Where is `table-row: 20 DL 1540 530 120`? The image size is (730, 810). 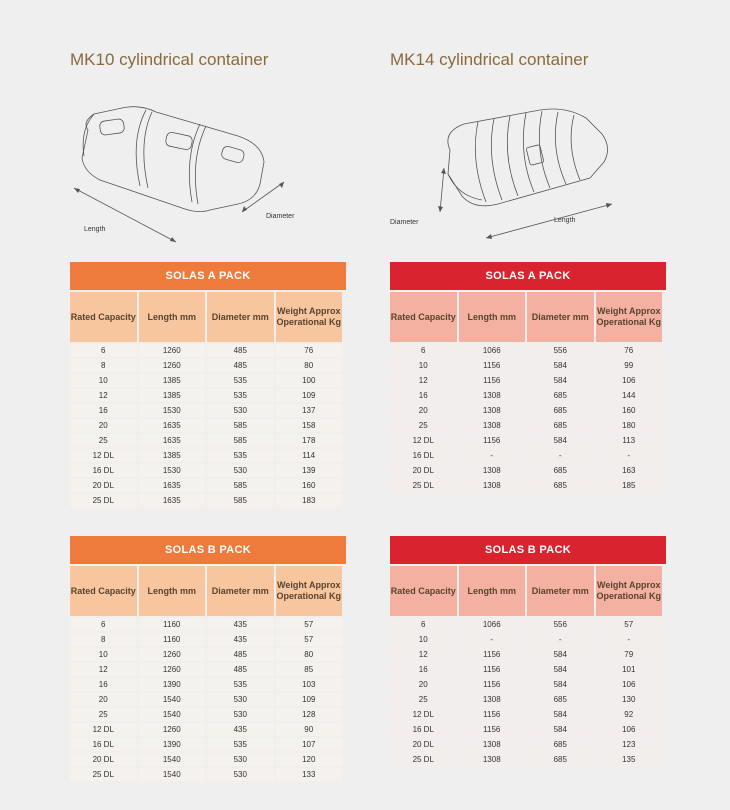
table-row: 20 DL 1540 530 120 is located at coordinates (206, 759).